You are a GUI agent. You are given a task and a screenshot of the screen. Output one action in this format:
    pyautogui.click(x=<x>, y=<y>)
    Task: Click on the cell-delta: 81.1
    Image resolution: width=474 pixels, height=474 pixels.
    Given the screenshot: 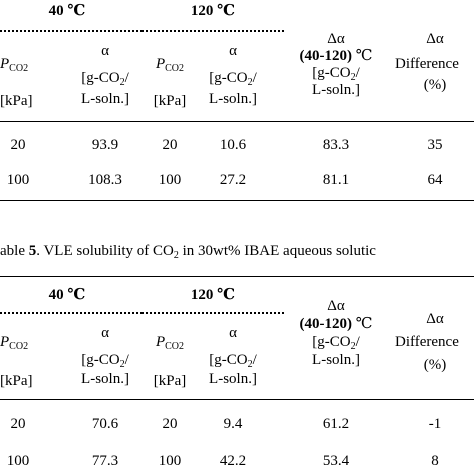 What is the action you would take?
    pyautogui.click(x=336, y=180)
    